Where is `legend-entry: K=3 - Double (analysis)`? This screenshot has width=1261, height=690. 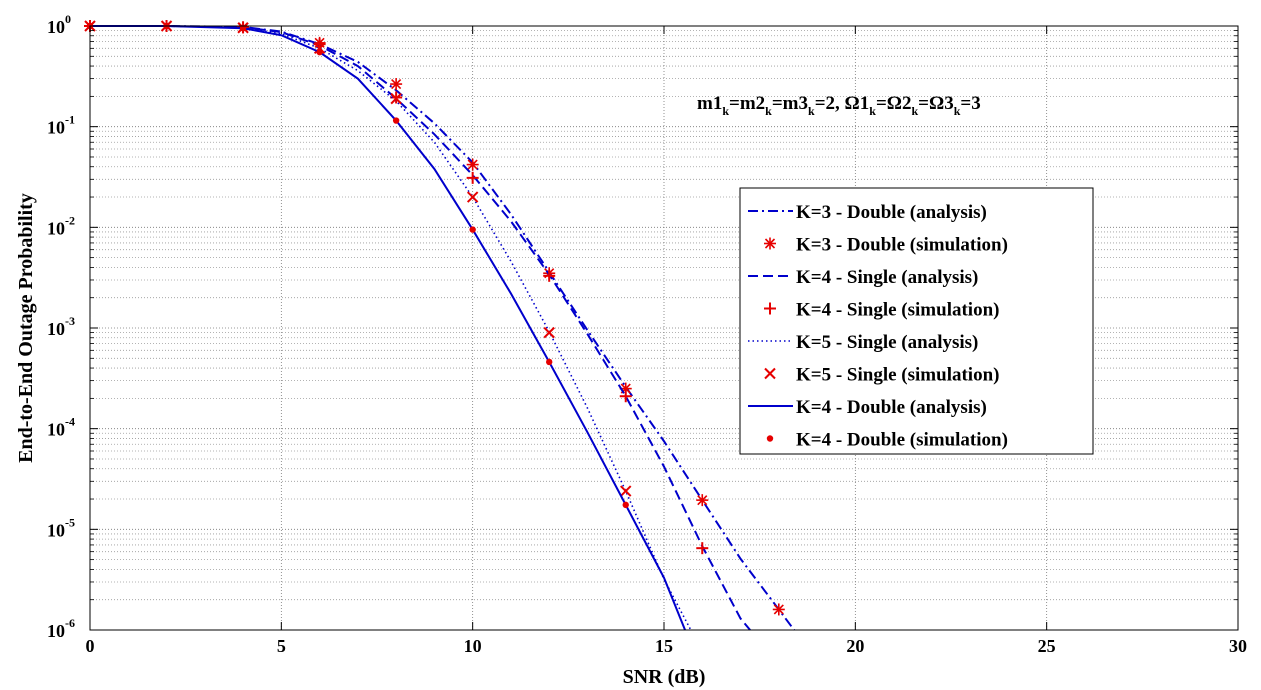
legend-entry: K=3 - Double (analysis) is located at coordinates (867, 212).